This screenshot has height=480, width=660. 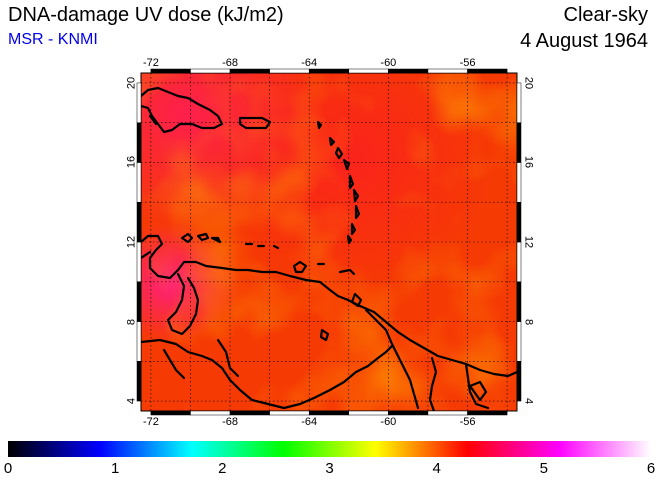 I want to click on color-scale-tick-label: 0, so click(x=8, y=468).